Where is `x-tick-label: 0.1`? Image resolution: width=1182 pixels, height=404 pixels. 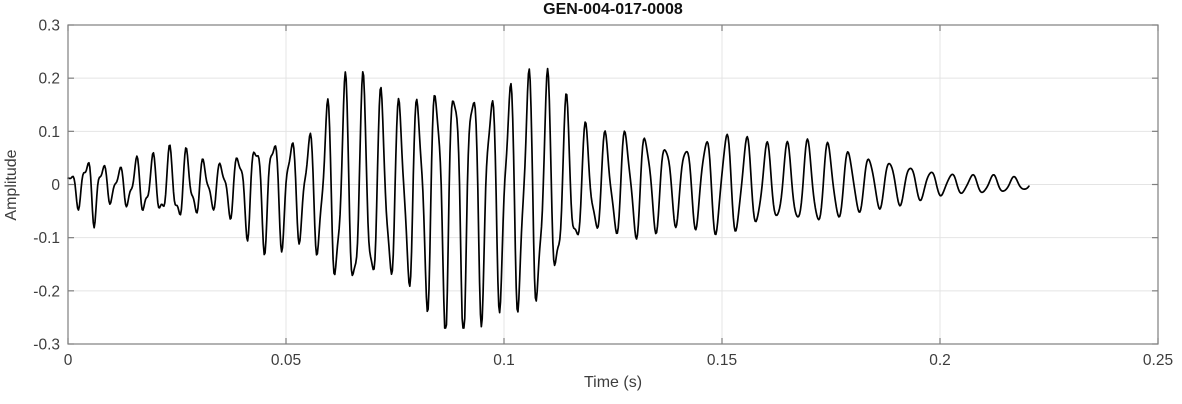
x-tick-label: 0.1 is located at coordinates (504, 360).